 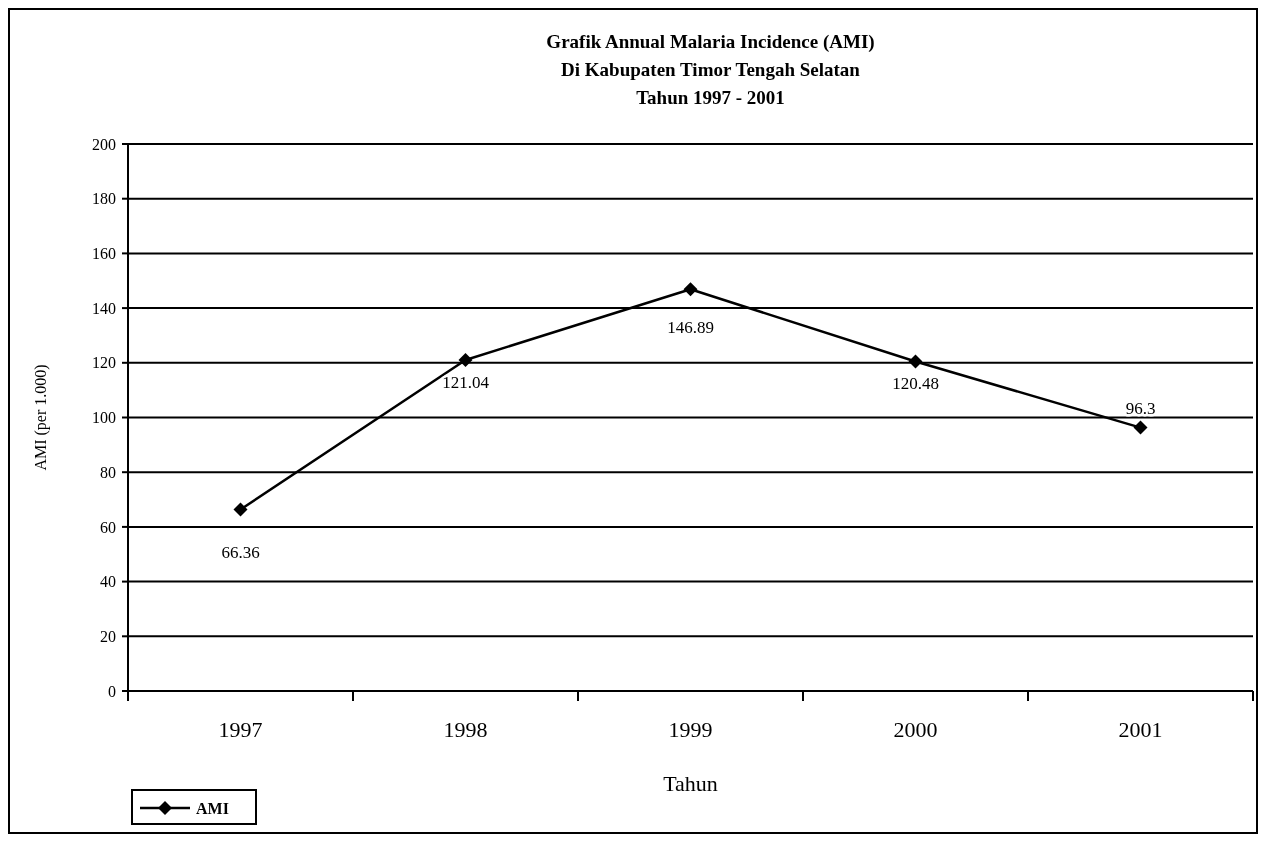 I want to click on y-tick-label: 100, so click(x=104, y=418).